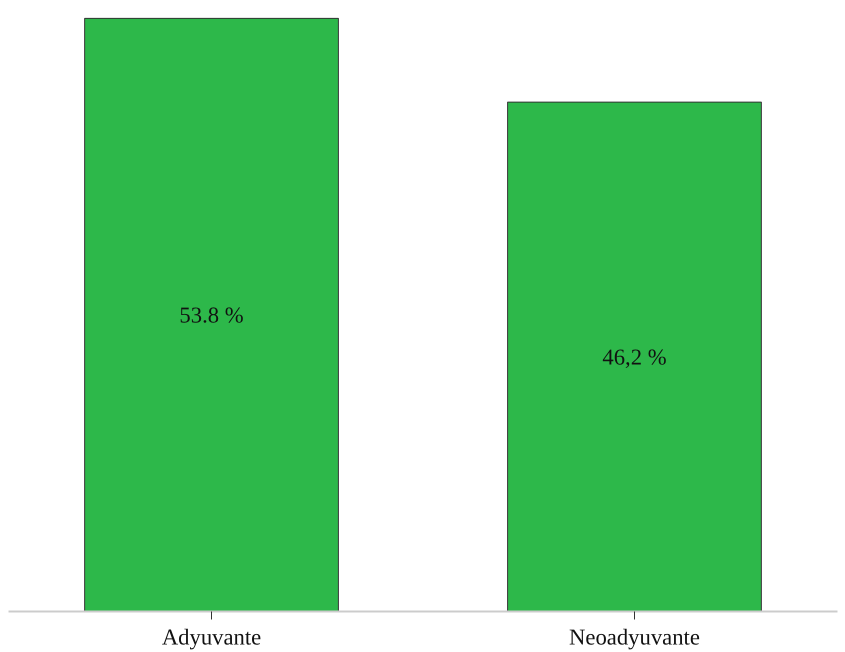  What do you see at coordinates (634, 357) in the screenshot?
I see `data-label: 46,2 %` at bounding box center [634, 357].